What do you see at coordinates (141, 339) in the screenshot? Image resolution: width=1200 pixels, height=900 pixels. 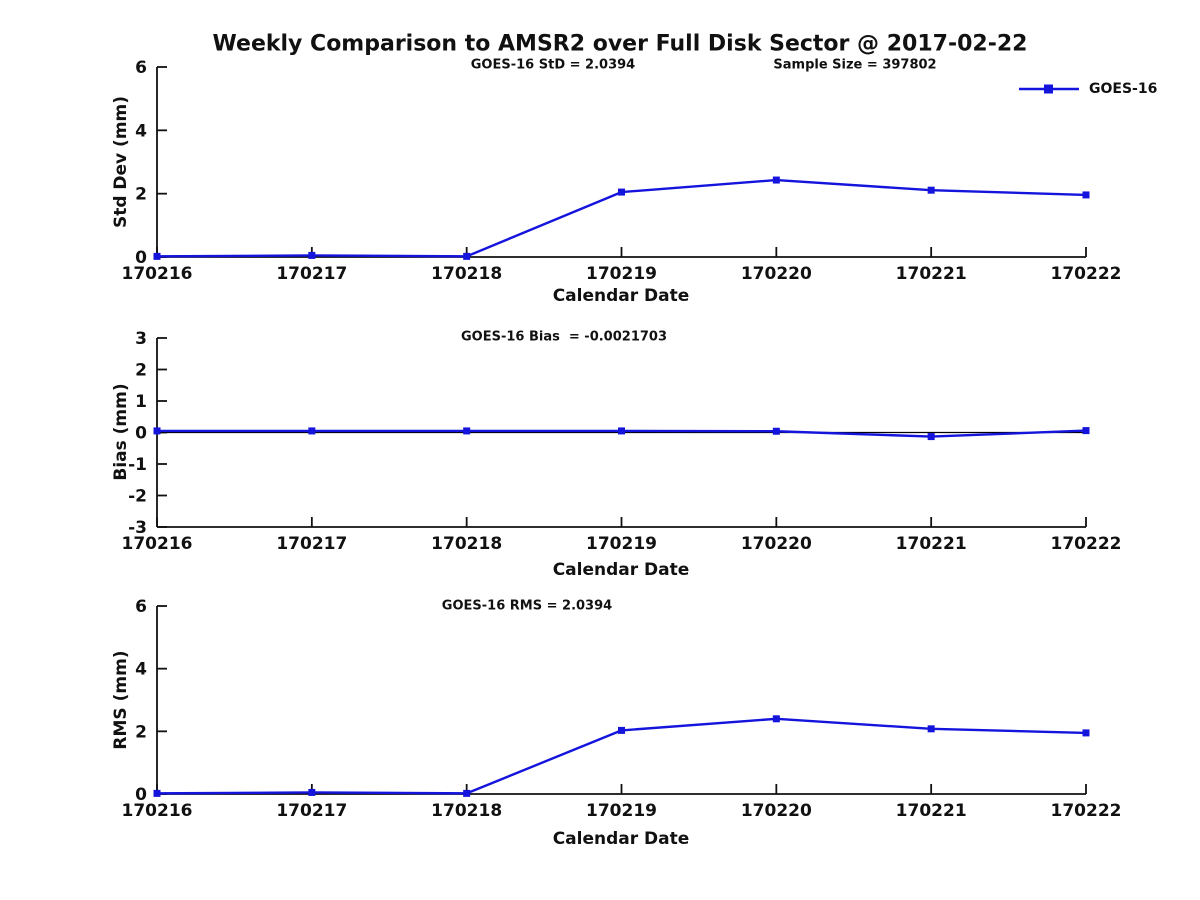 I see `y-tick-label: 3` at bounding box center [141, 339].